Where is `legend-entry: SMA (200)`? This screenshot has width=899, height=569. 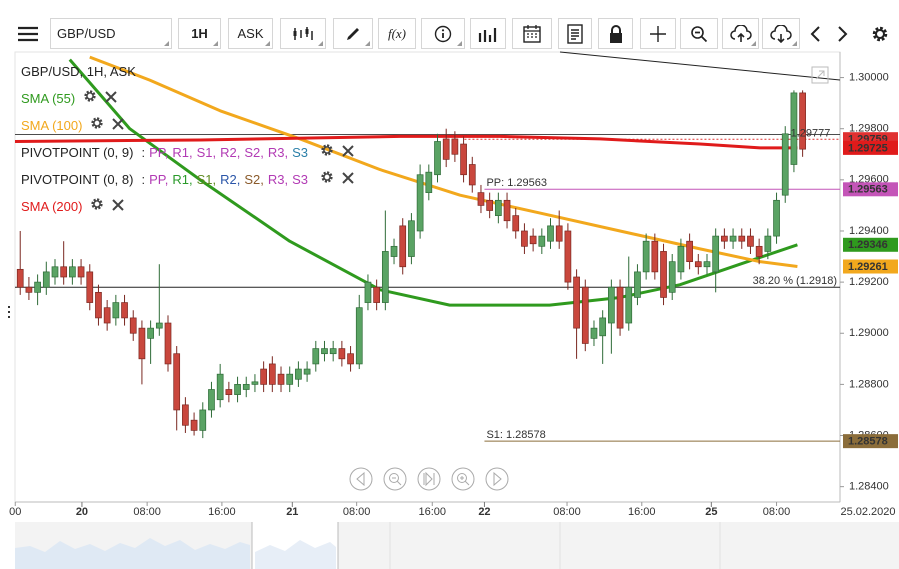
legend-entry: SMA (200) is located at coordinates (52, 206).